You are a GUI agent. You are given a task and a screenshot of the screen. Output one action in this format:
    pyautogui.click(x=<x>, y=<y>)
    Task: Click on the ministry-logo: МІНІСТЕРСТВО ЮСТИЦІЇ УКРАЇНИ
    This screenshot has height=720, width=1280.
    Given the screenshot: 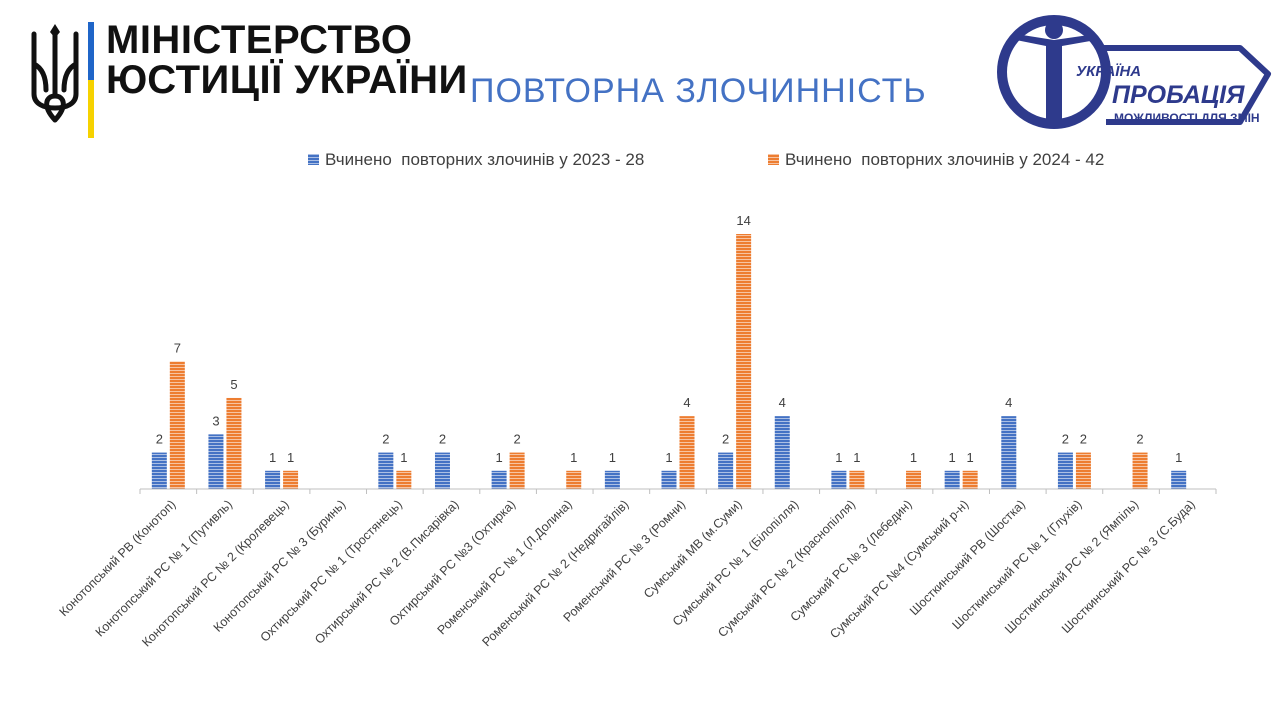 What is the action you would take?
    pyautogui.click(x=247, y=79)
    